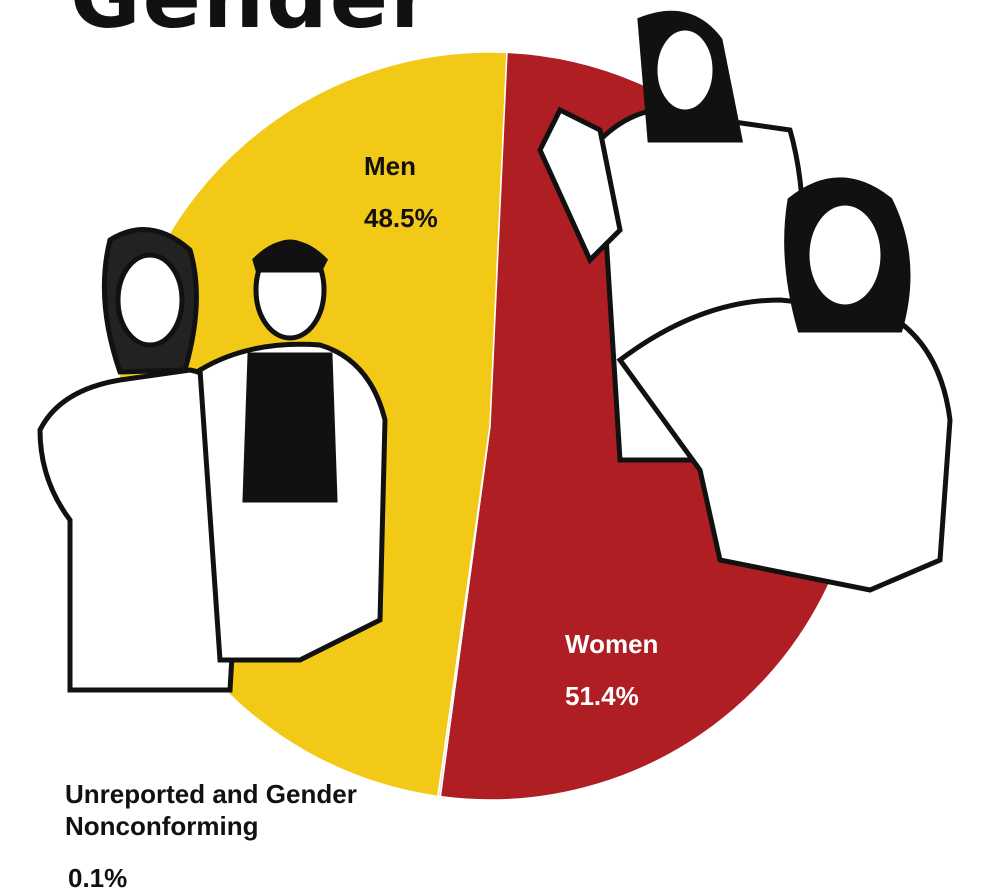  Describe the element at coordinates (612, 644) in the screenshot. I see `category-label: Women` at that location.